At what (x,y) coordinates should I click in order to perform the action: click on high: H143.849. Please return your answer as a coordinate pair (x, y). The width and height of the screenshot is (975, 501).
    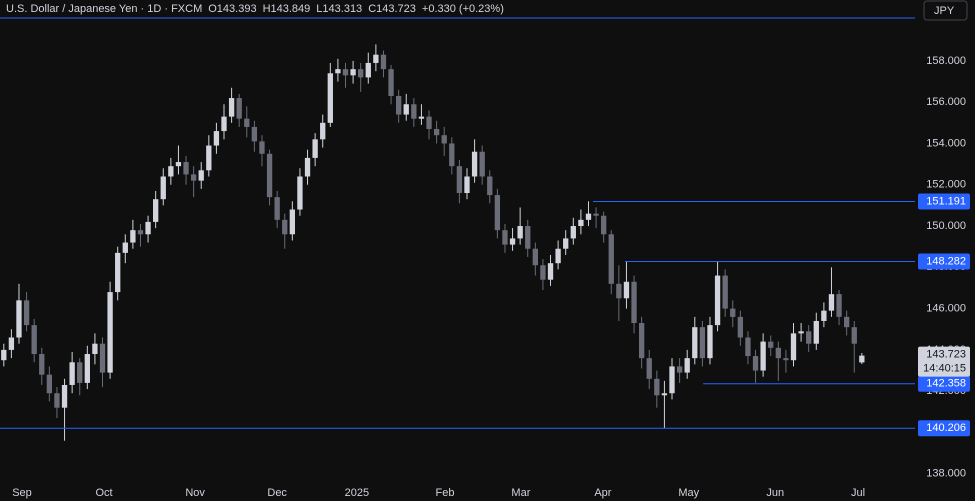
    Looking at the image, I should click on (287, 9).